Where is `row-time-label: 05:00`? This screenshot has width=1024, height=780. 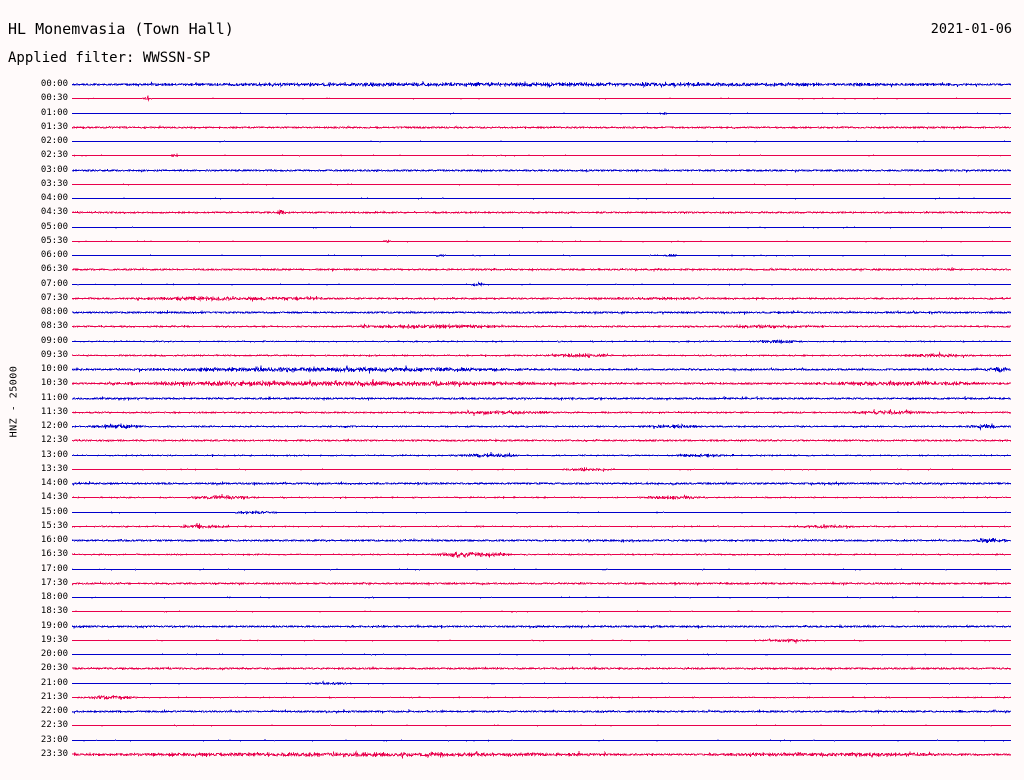 row-time-label: 05:00 is located at coordinates (54, 226).